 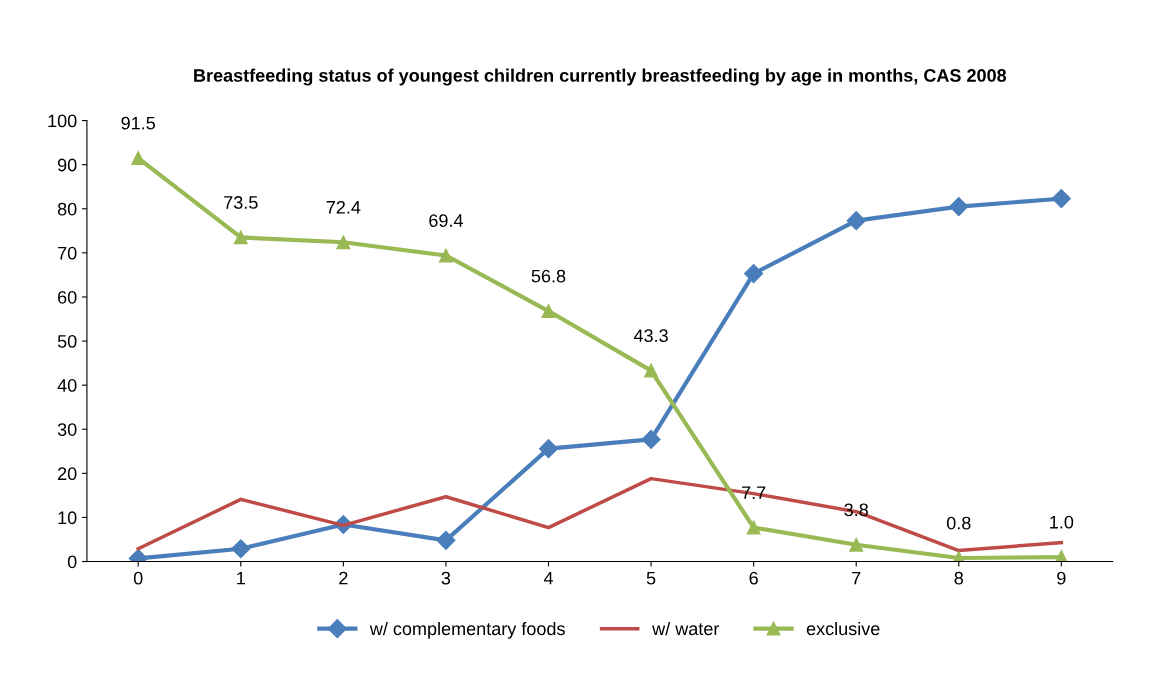 I want to click on x-tick-label: 6, so click(x=753, y=578).